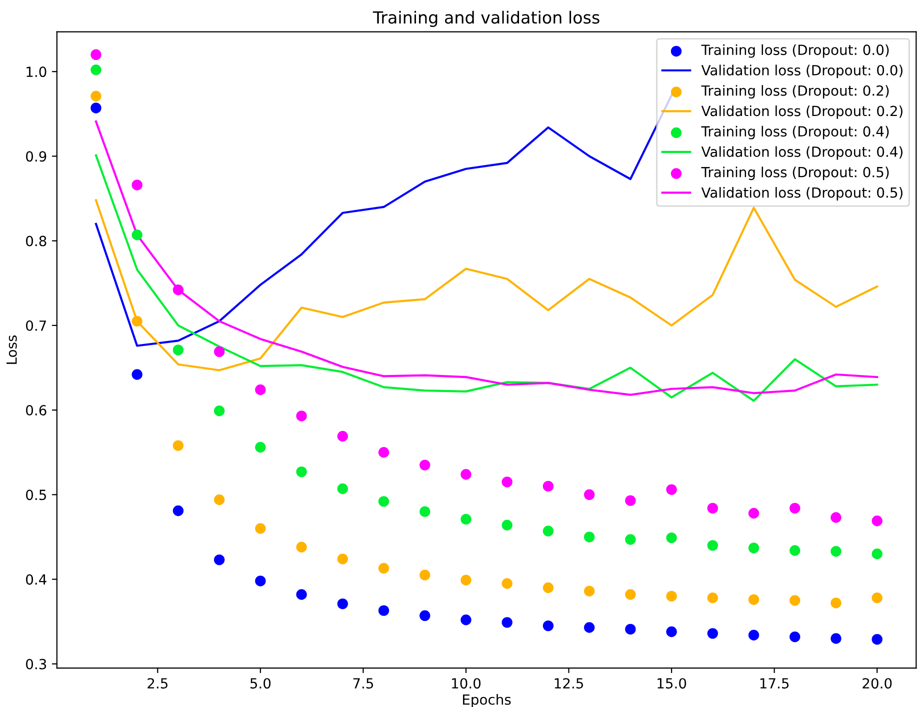  What do you see at coordinates (158, 683) in the screenshot?
I see `x-tick-label: 2.5` at bounding box center [158, 683].